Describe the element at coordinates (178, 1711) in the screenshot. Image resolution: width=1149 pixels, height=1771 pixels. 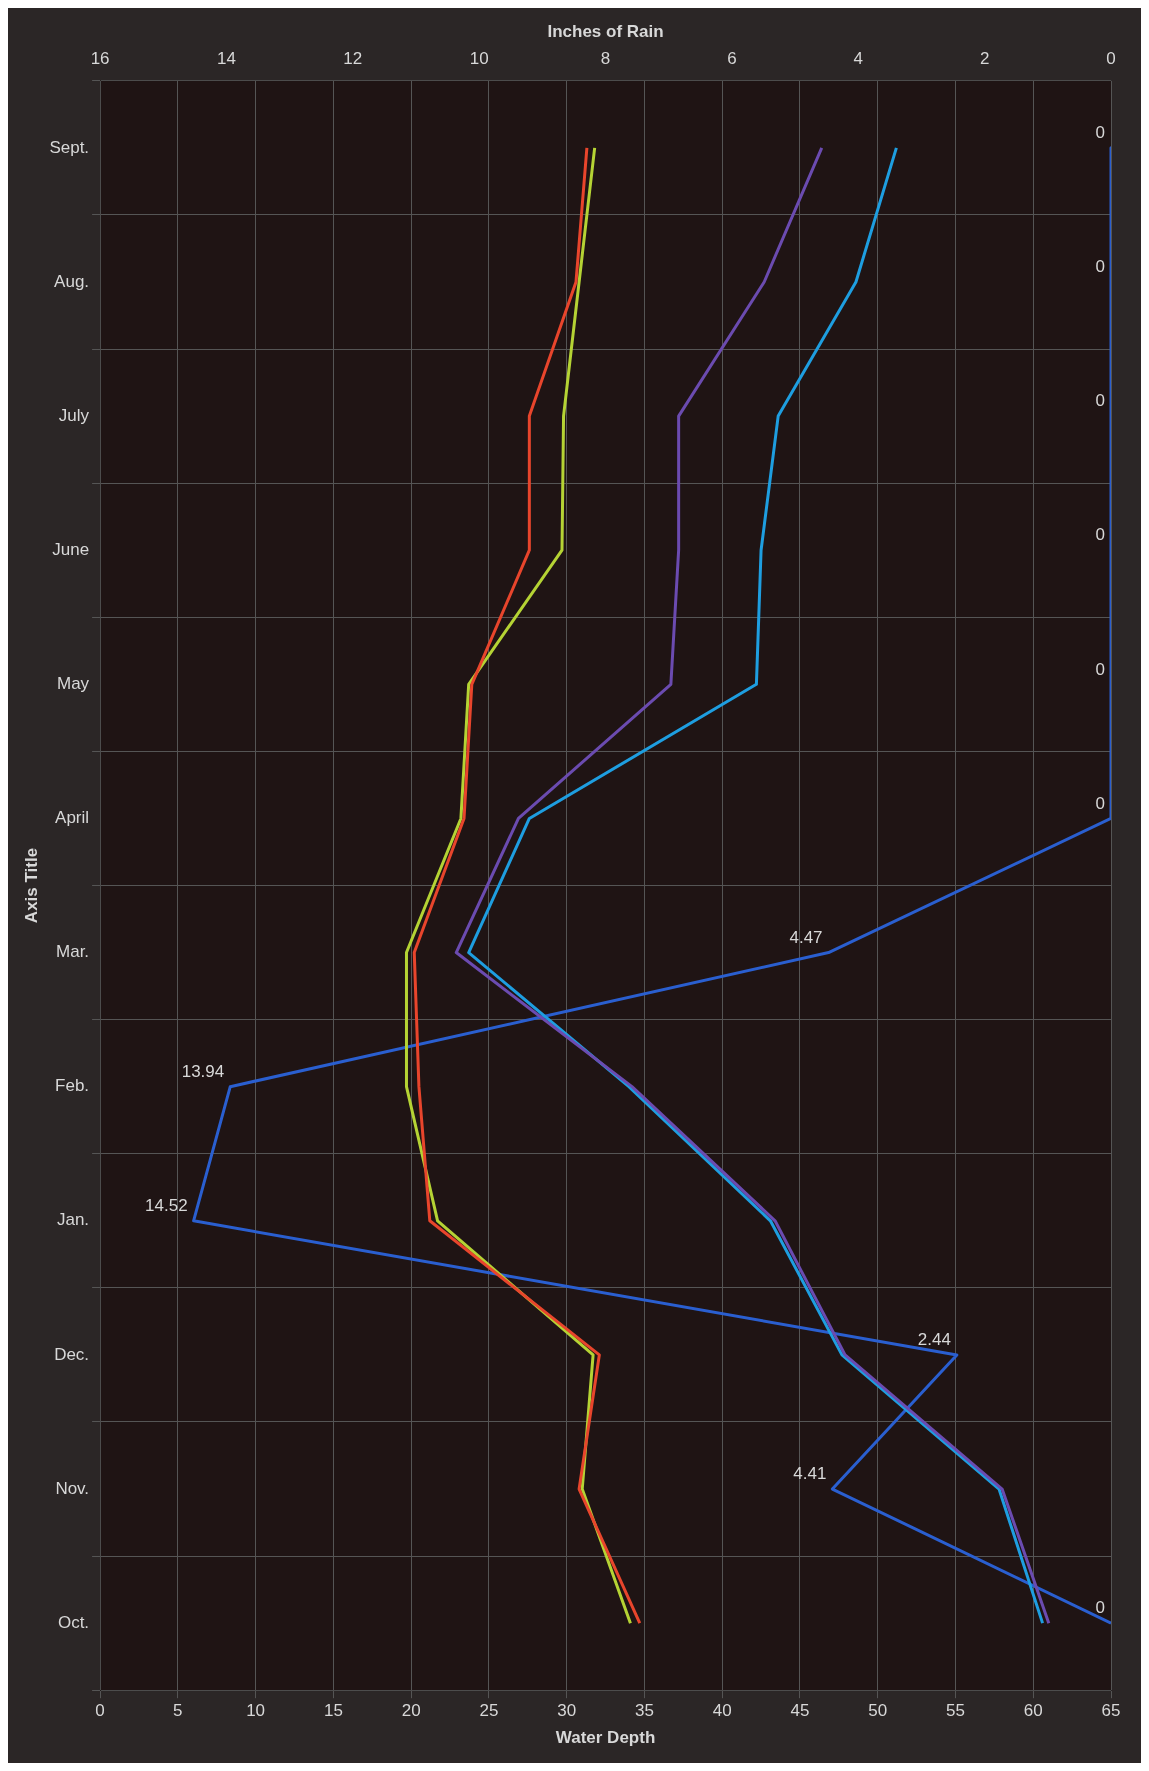
I see `x-tick-label: 5` at that location.